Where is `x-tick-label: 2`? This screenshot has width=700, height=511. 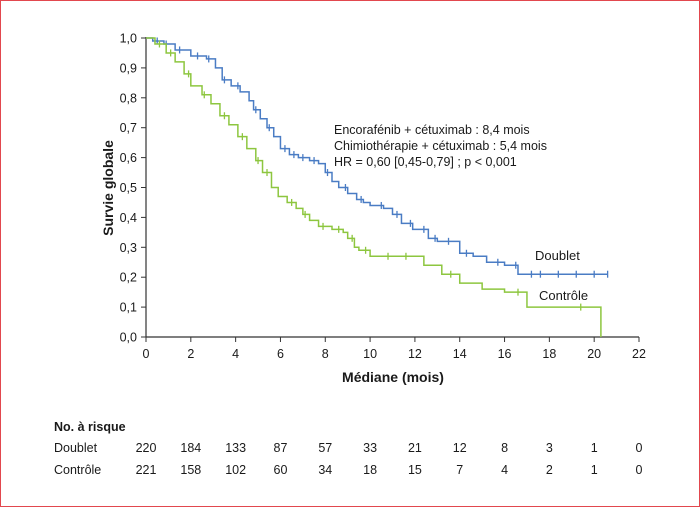
x-tick-label: 2 is located at coordinates (190, 354).